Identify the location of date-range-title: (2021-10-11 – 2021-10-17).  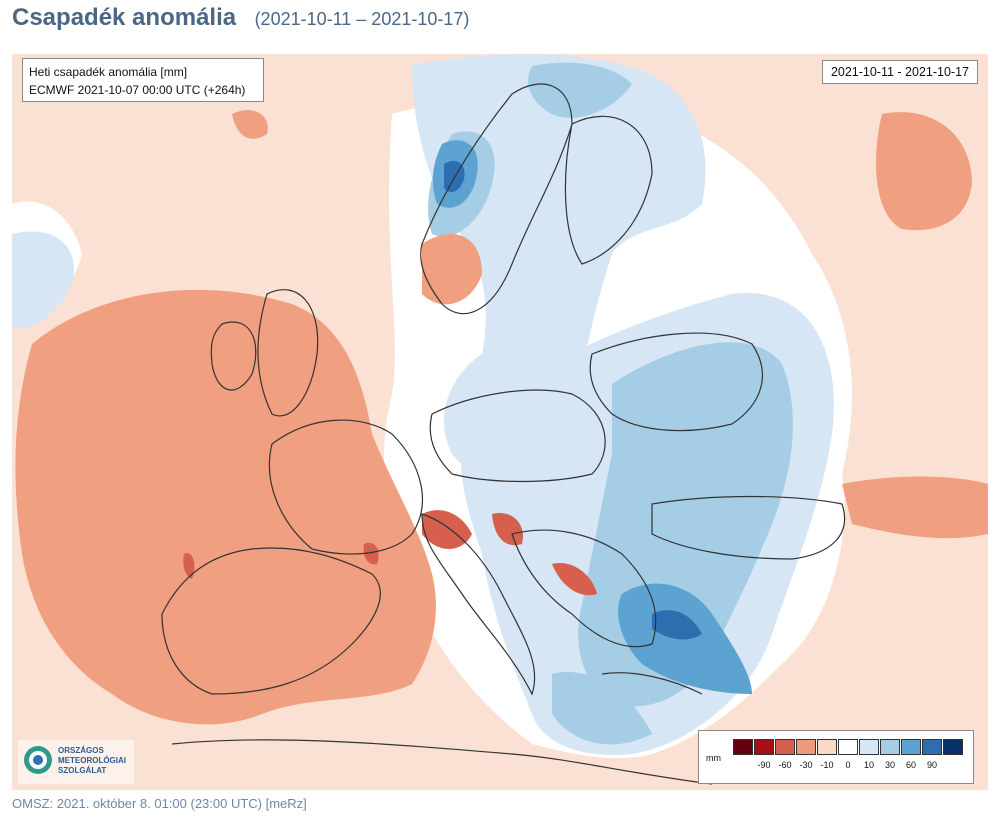
(362, 19).